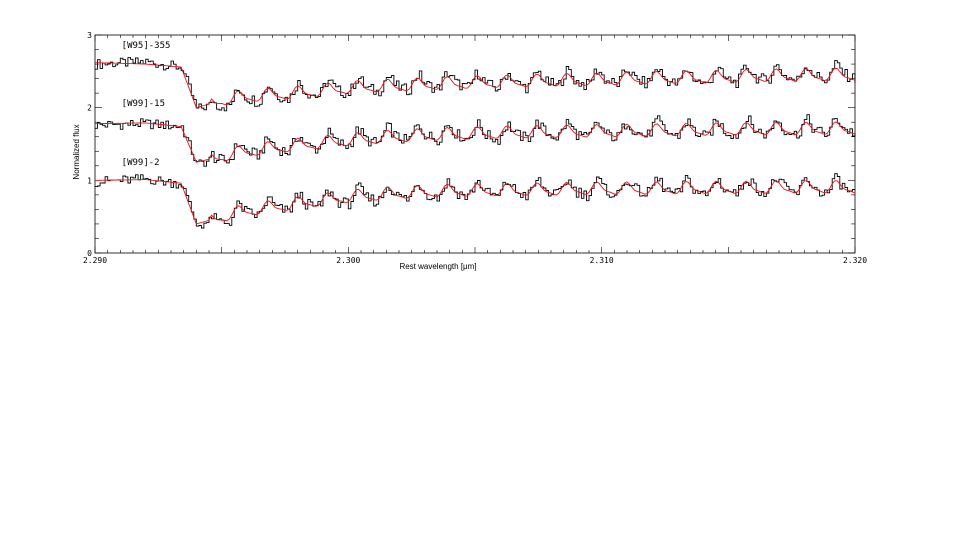 Image resolution: width=959 pixels, height=545 pixels. I want to click on x-tick-label: 2.300, so click(348, 260).